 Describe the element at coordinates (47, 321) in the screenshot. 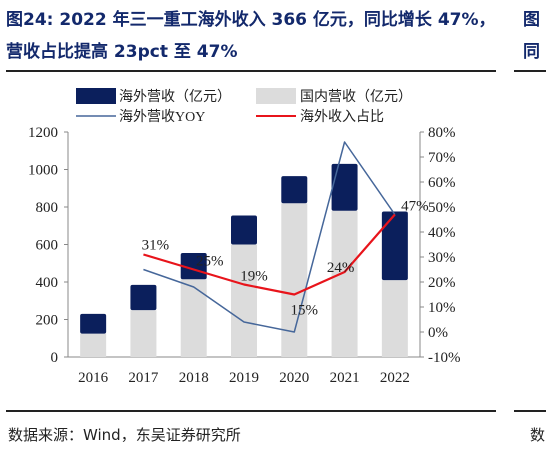

I see `left-tick-label: 200` at that location.